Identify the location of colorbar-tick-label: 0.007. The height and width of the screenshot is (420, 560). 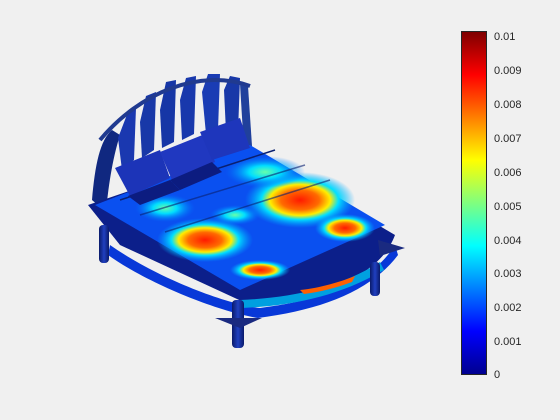
(508, 139).